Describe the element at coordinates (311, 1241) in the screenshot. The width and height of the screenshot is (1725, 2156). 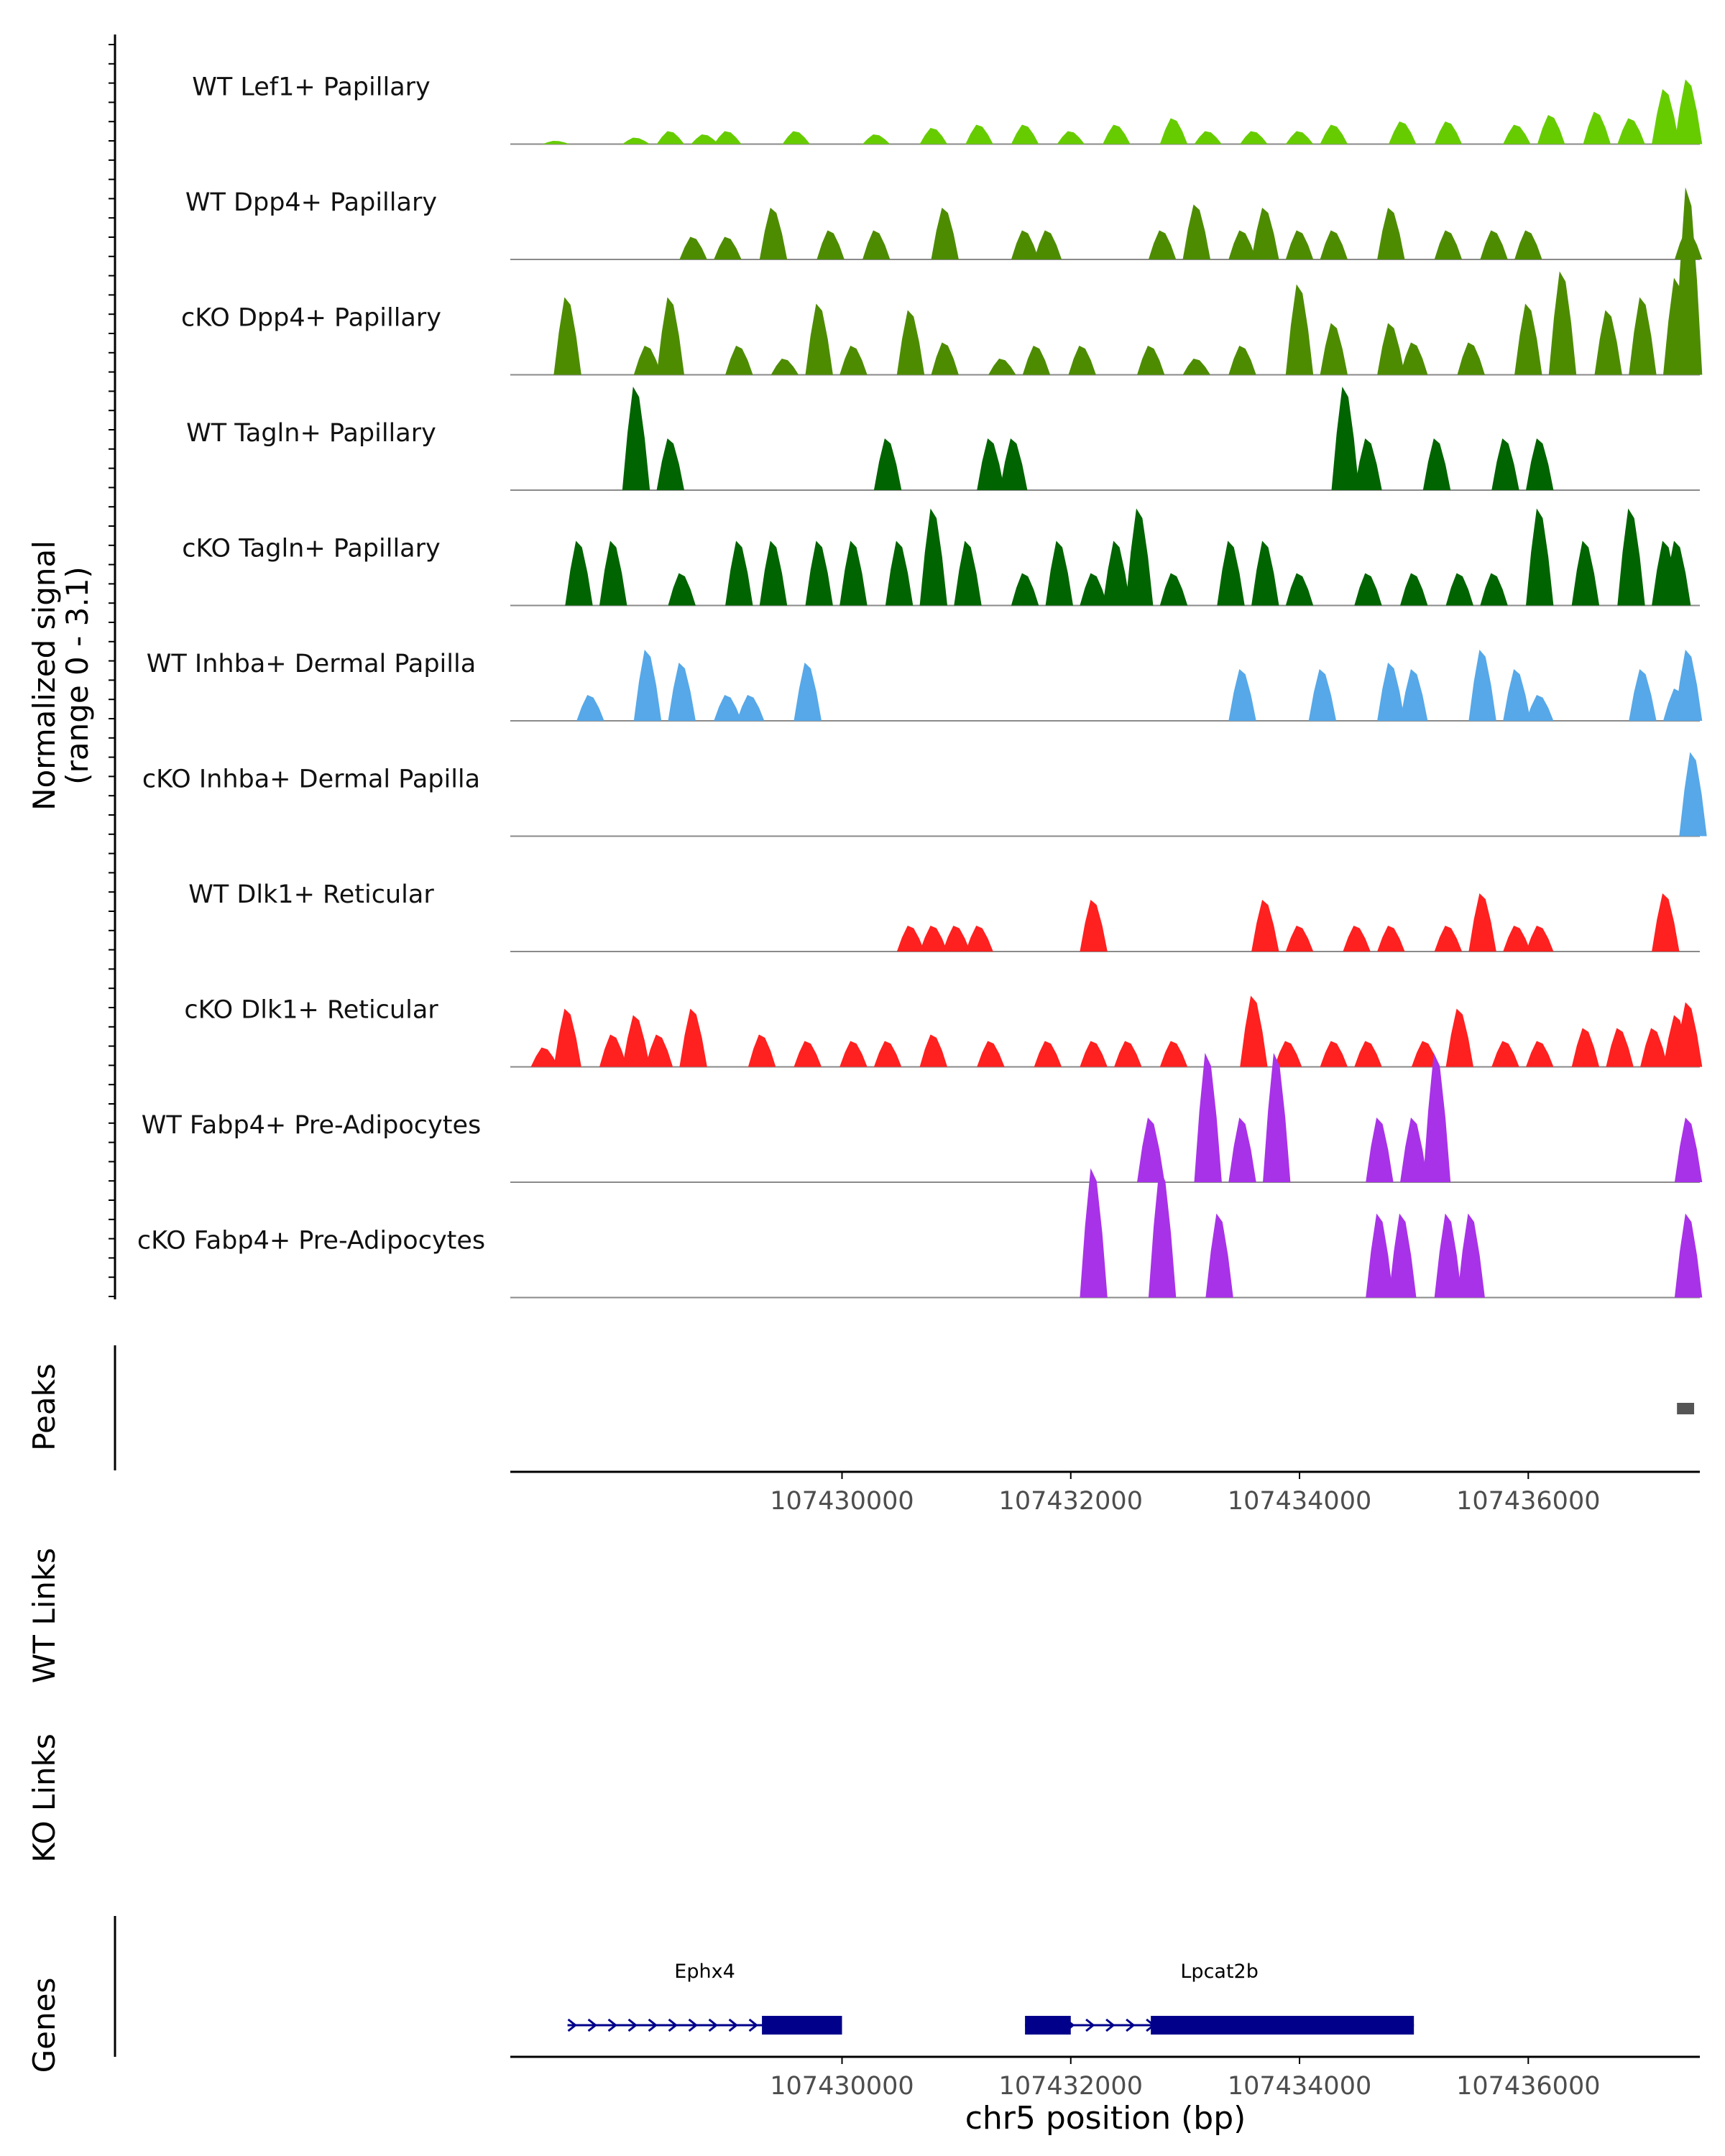
I see `coverage-track-label: cKO Fabp4+ Pre-Adipocytes` at that location.